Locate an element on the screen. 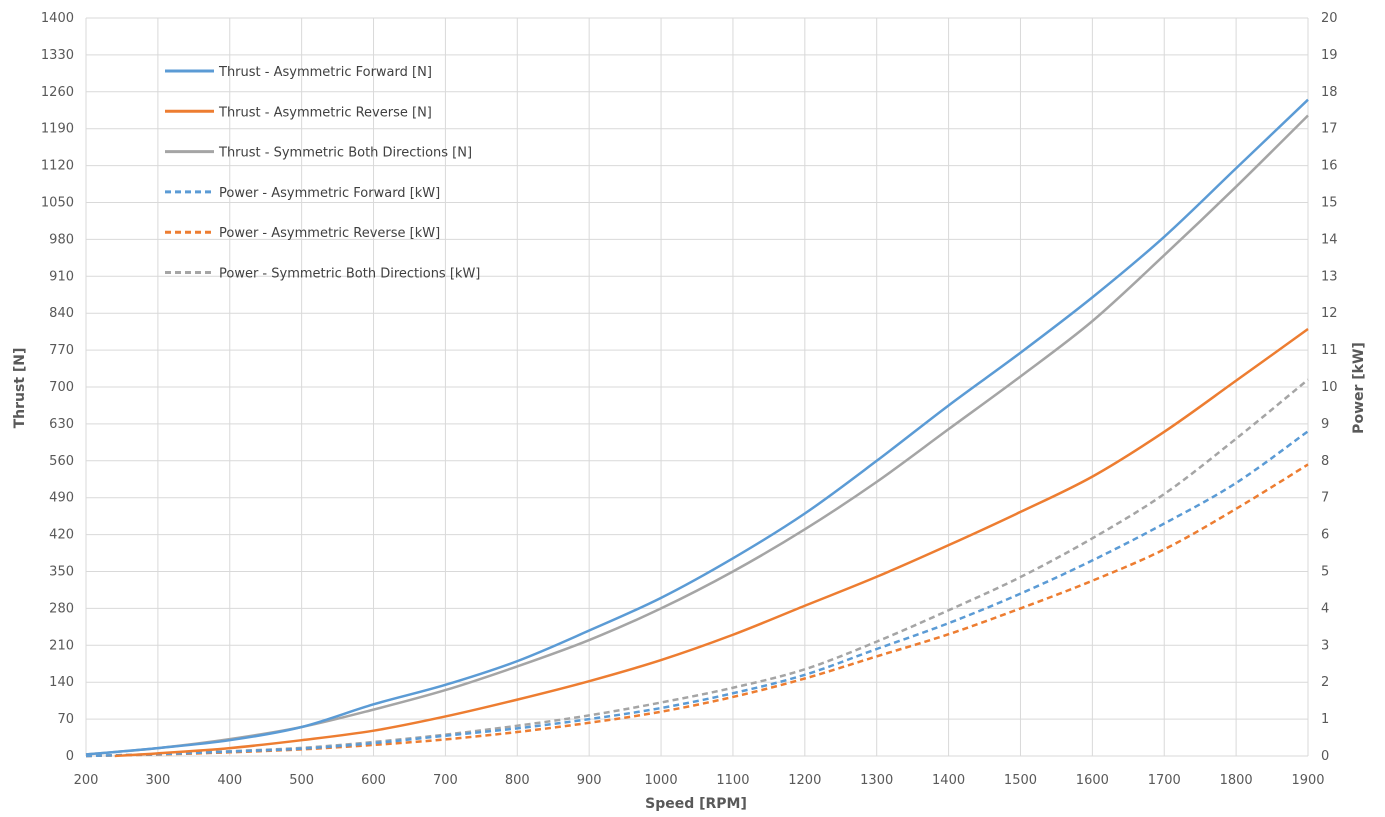 The width and height of the screenshot is (1385, 817). y2-tick-label: 16 is located at coordinates (1329, 166).